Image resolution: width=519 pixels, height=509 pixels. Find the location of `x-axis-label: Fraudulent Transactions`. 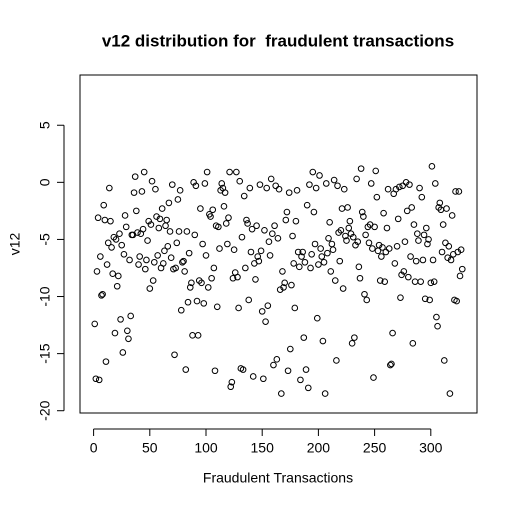

x-axis-label: Fraudulent Transactions is located at coordinates (278, 478).